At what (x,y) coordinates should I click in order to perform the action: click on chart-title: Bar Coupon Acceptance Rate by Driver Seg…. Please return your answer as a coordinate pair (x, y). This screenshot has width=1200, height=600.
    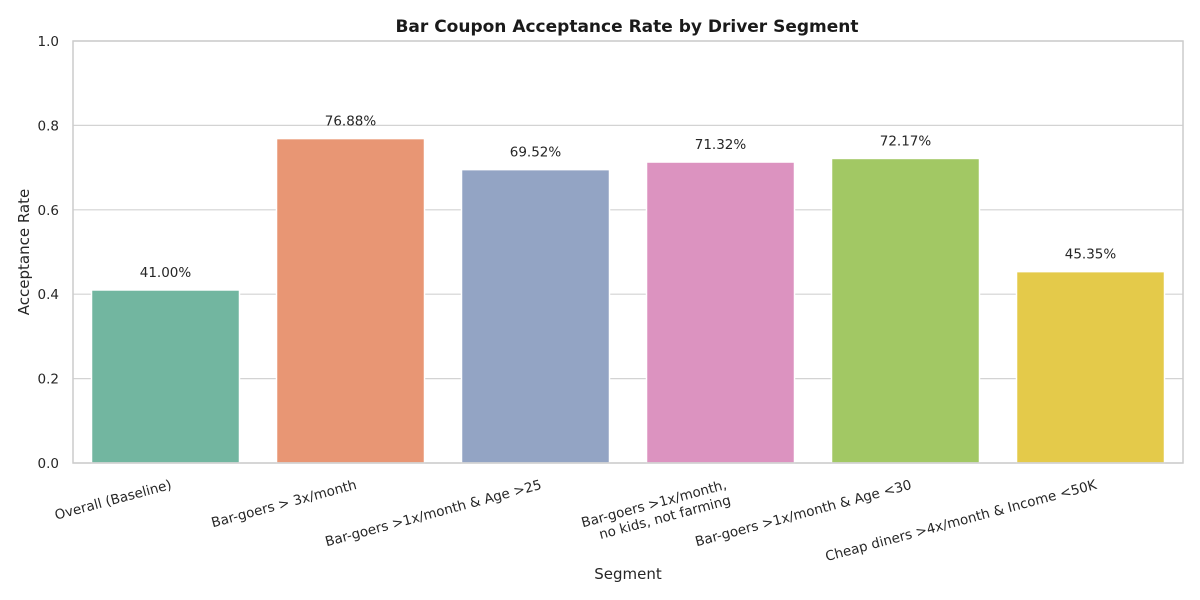
    Looking at the image, I should click on (626, 27).